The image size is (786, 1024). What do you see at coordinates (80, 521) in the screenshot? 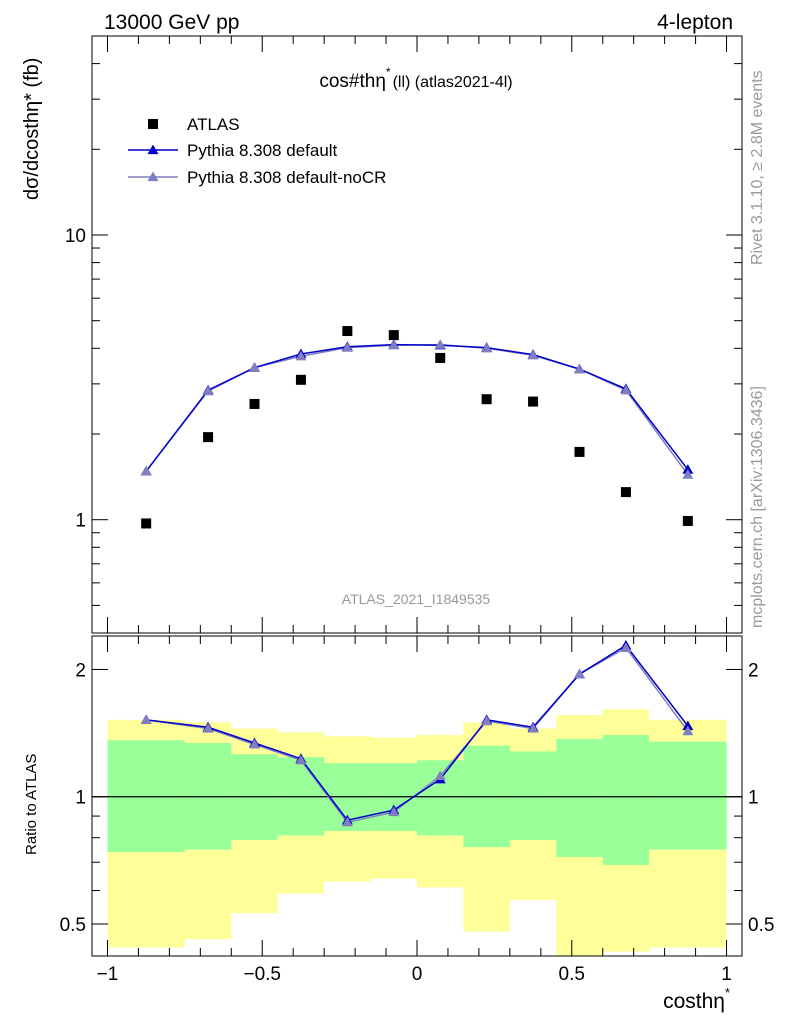
I see `main-y-tick-label: 1` at bounding box center [80, 521].